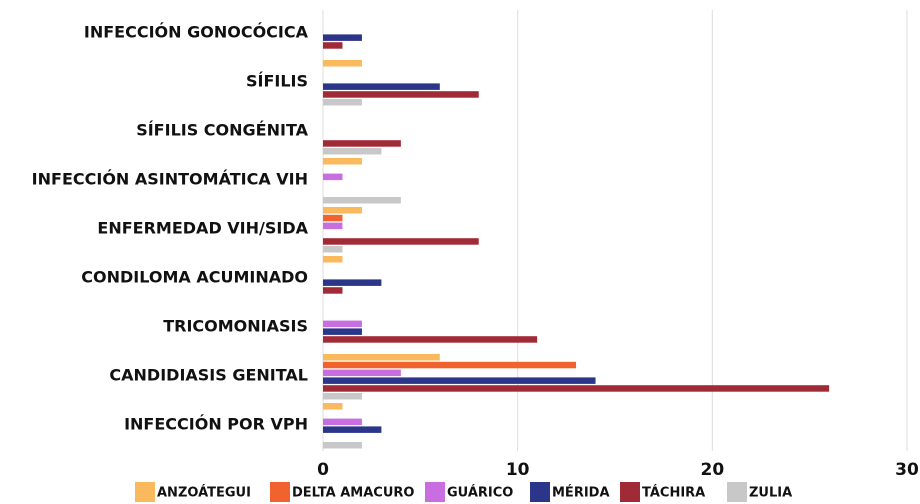  I want to click on legend-label: TÁCHIRA, so click(673, 493).